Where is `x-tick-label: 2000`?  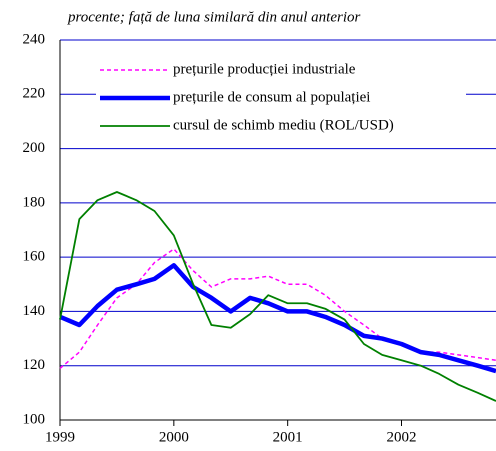 x-tick-label: 2000 is located at coordinates (174, 437).